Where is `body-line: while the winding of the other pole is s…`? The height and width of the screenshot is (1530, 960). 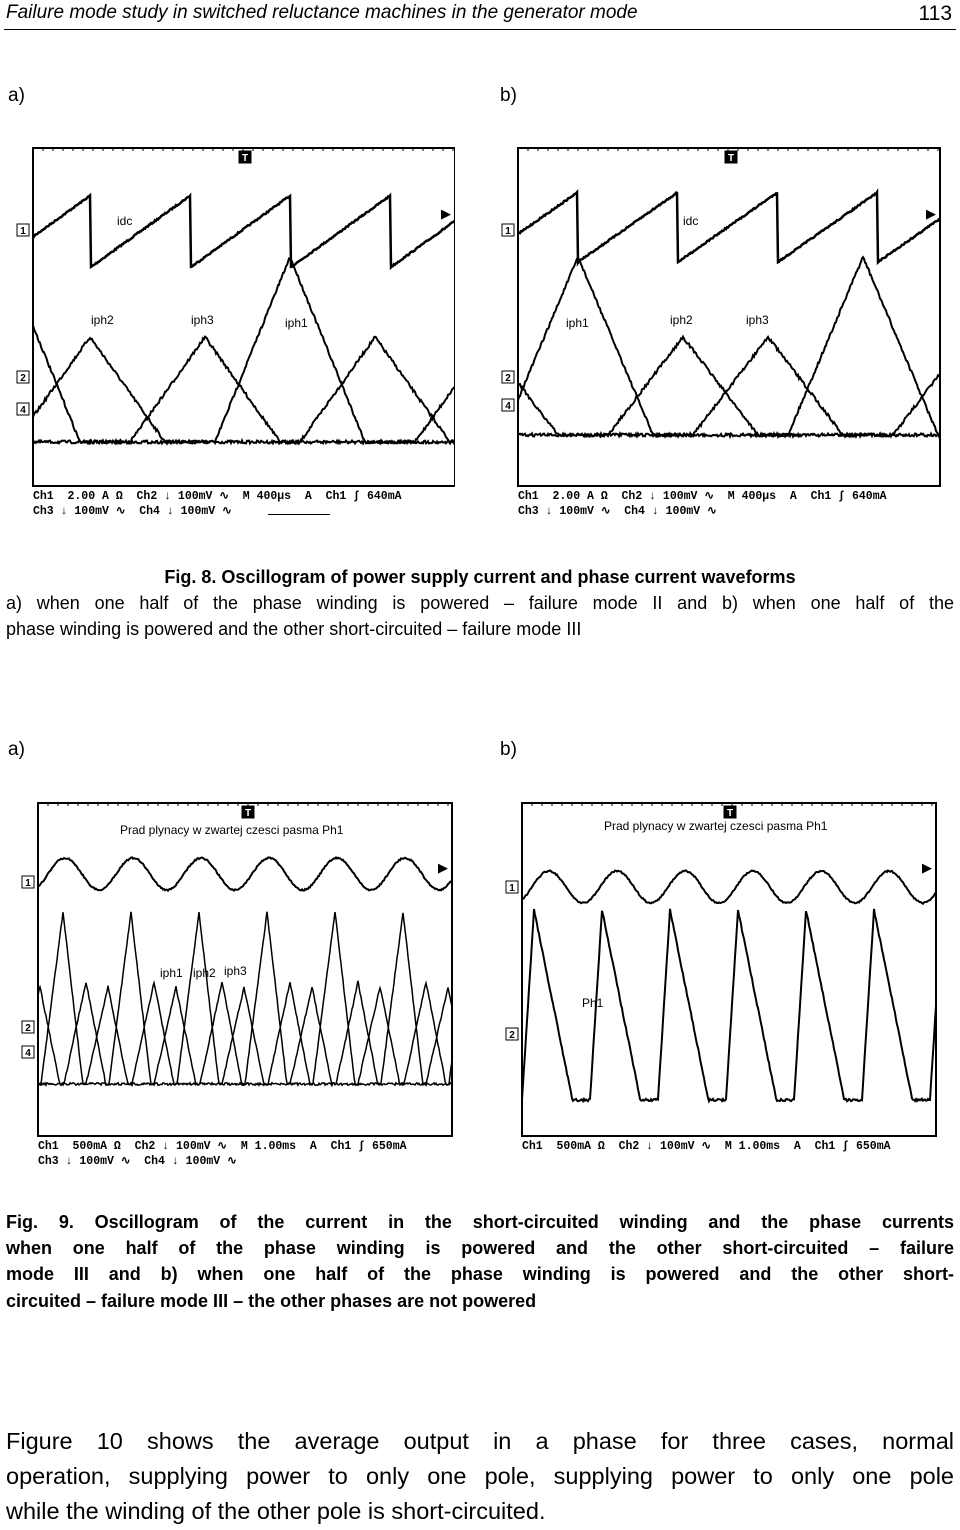 body-line: while the winding of the other pole is s… is located at coordinates (276, 1511).